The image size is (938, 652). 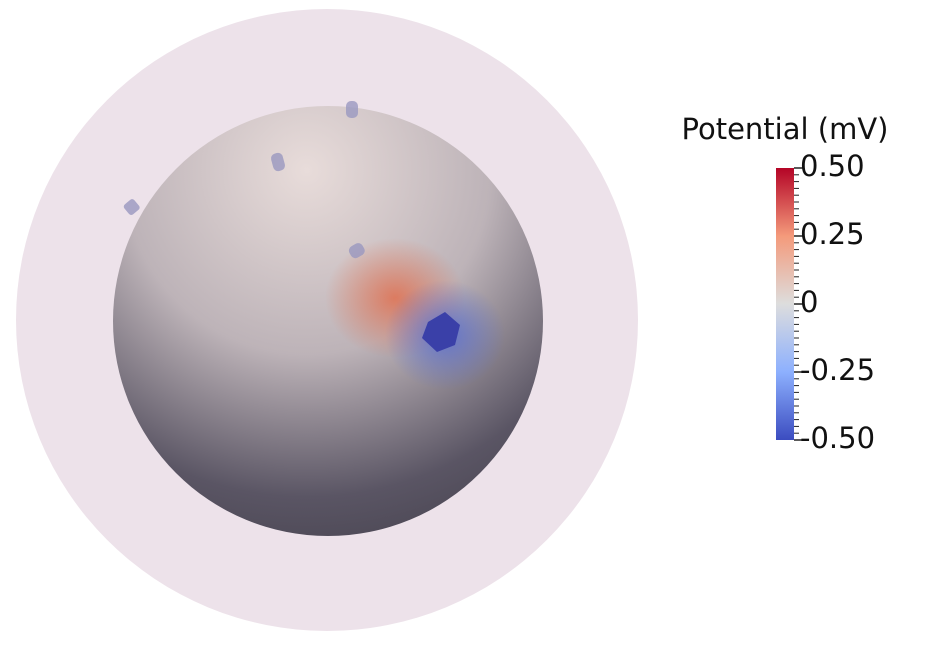 I want to click on tick-label: 0, so click(x=809, y=302).